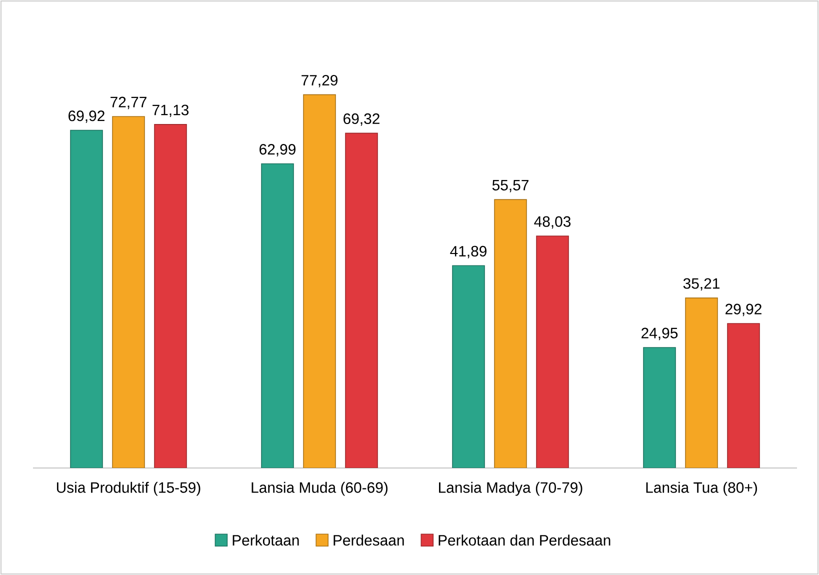 The height and width of the screenshot is (575, 819). What do you see at coordinates (320, 81) in the screenshot?
I see `data-label: 77,29` at bounding box center [320, 81].